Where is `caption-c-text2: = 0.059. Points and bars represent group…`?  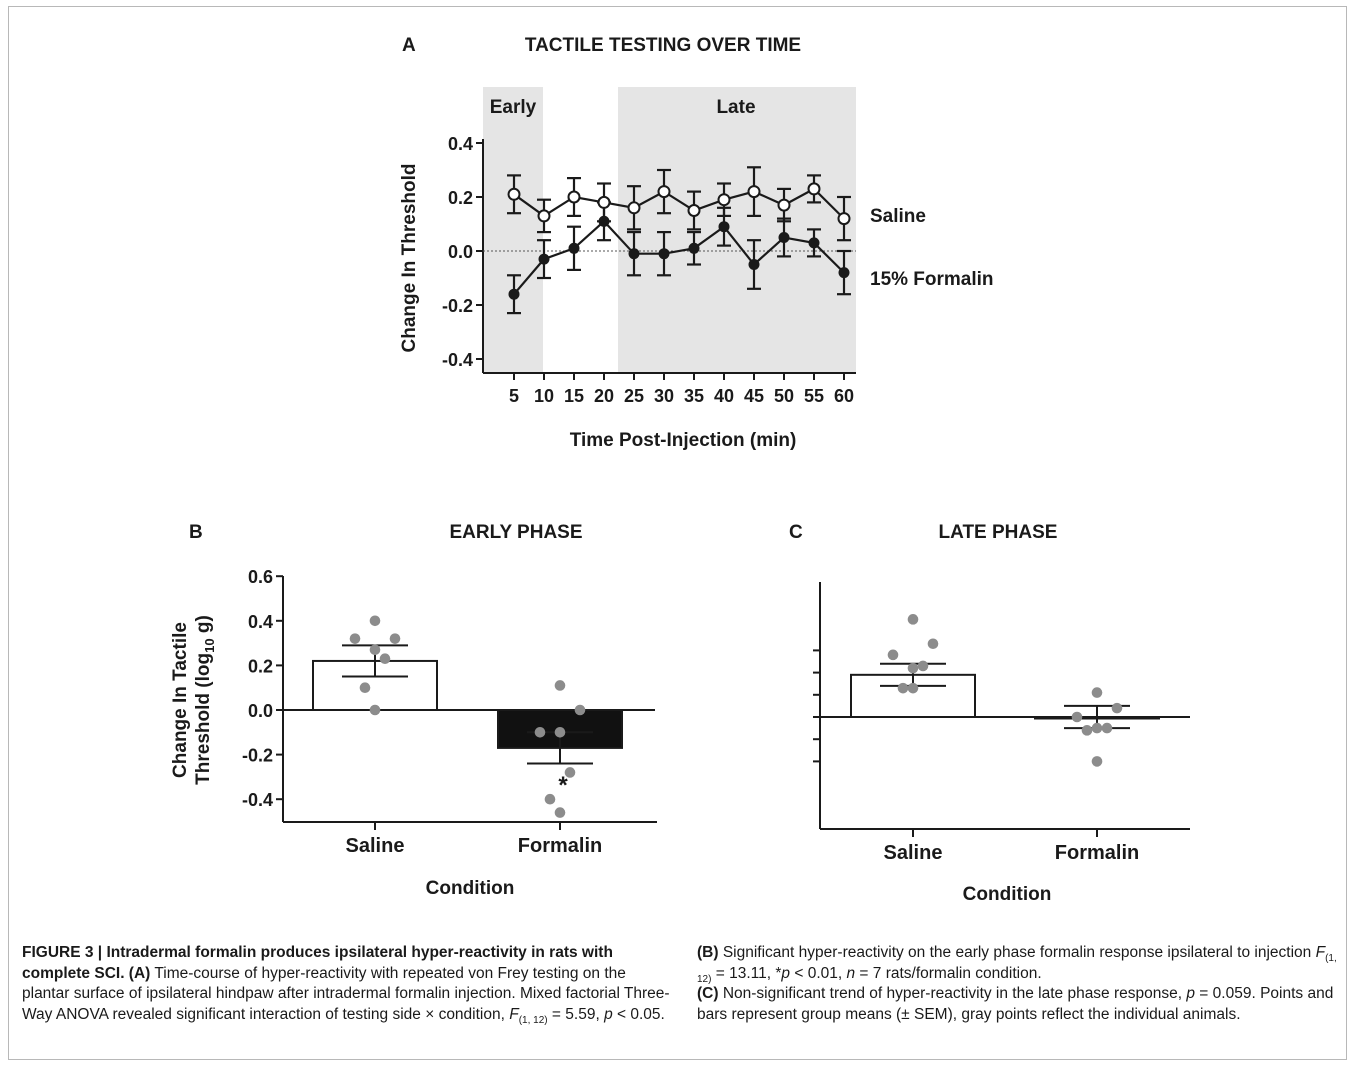
caption-c-text2: = 0.059. Points and bars represent group… is located at coordinates (1015, 1004).